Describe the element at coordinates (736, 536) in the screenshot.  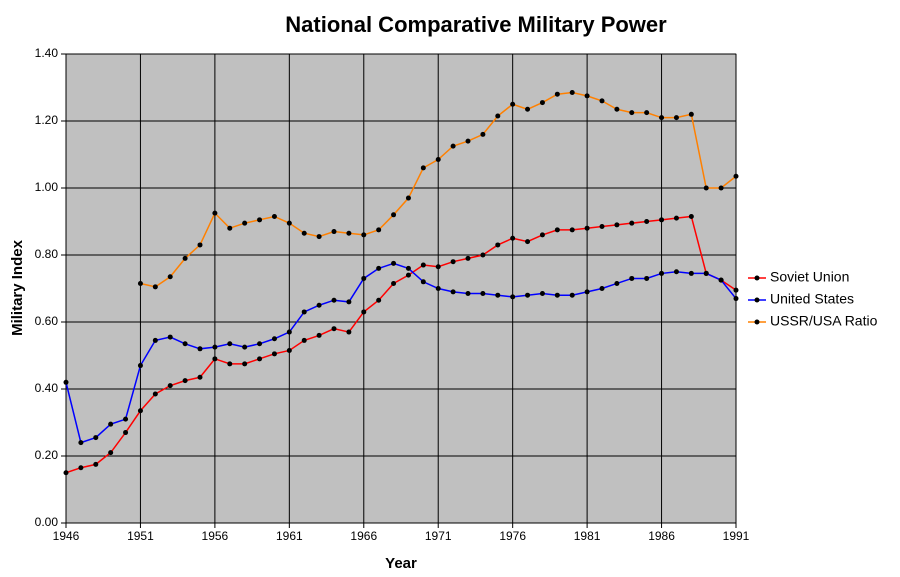
I see `x-tick-label: 1991` at that location.